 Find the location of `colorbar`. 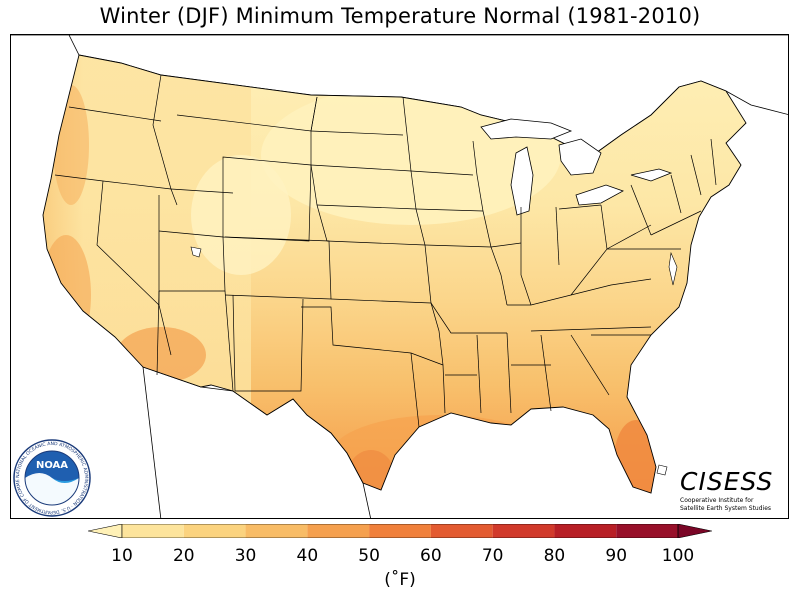

colorbar is located at coordinates (400, 531).